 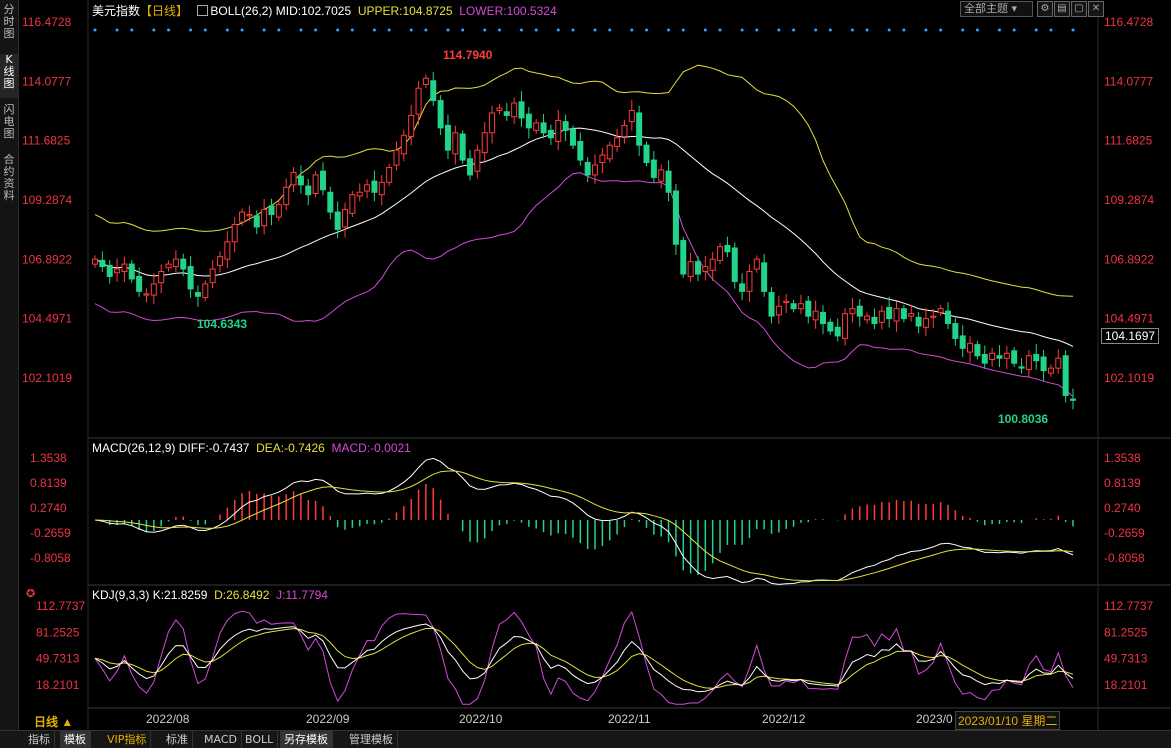 I want to click on tab-macd: MACD, so click(x=221, y=739).